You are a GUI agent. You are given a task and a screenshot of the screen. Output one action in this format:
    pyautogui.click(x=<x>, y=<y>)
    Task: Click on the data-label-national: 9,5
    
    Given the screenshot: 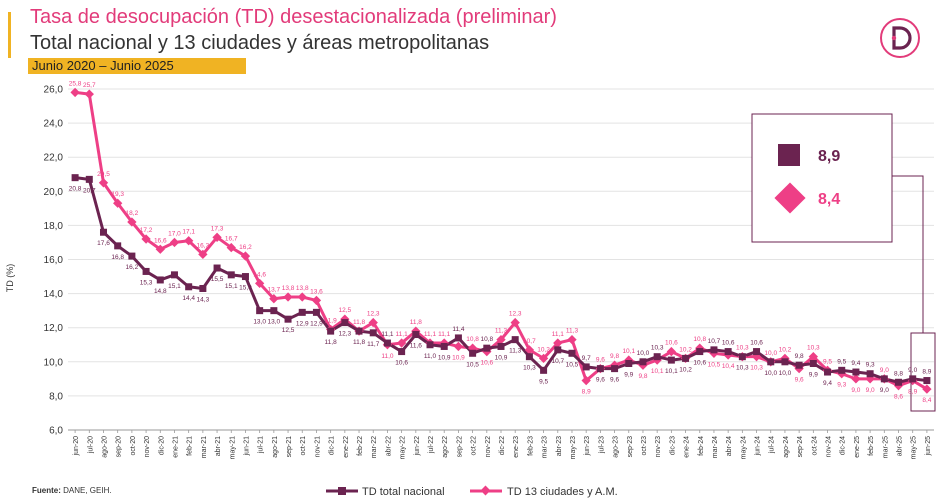 What is the action you would take?
    pyautogui.click(x=543, y=381)
    